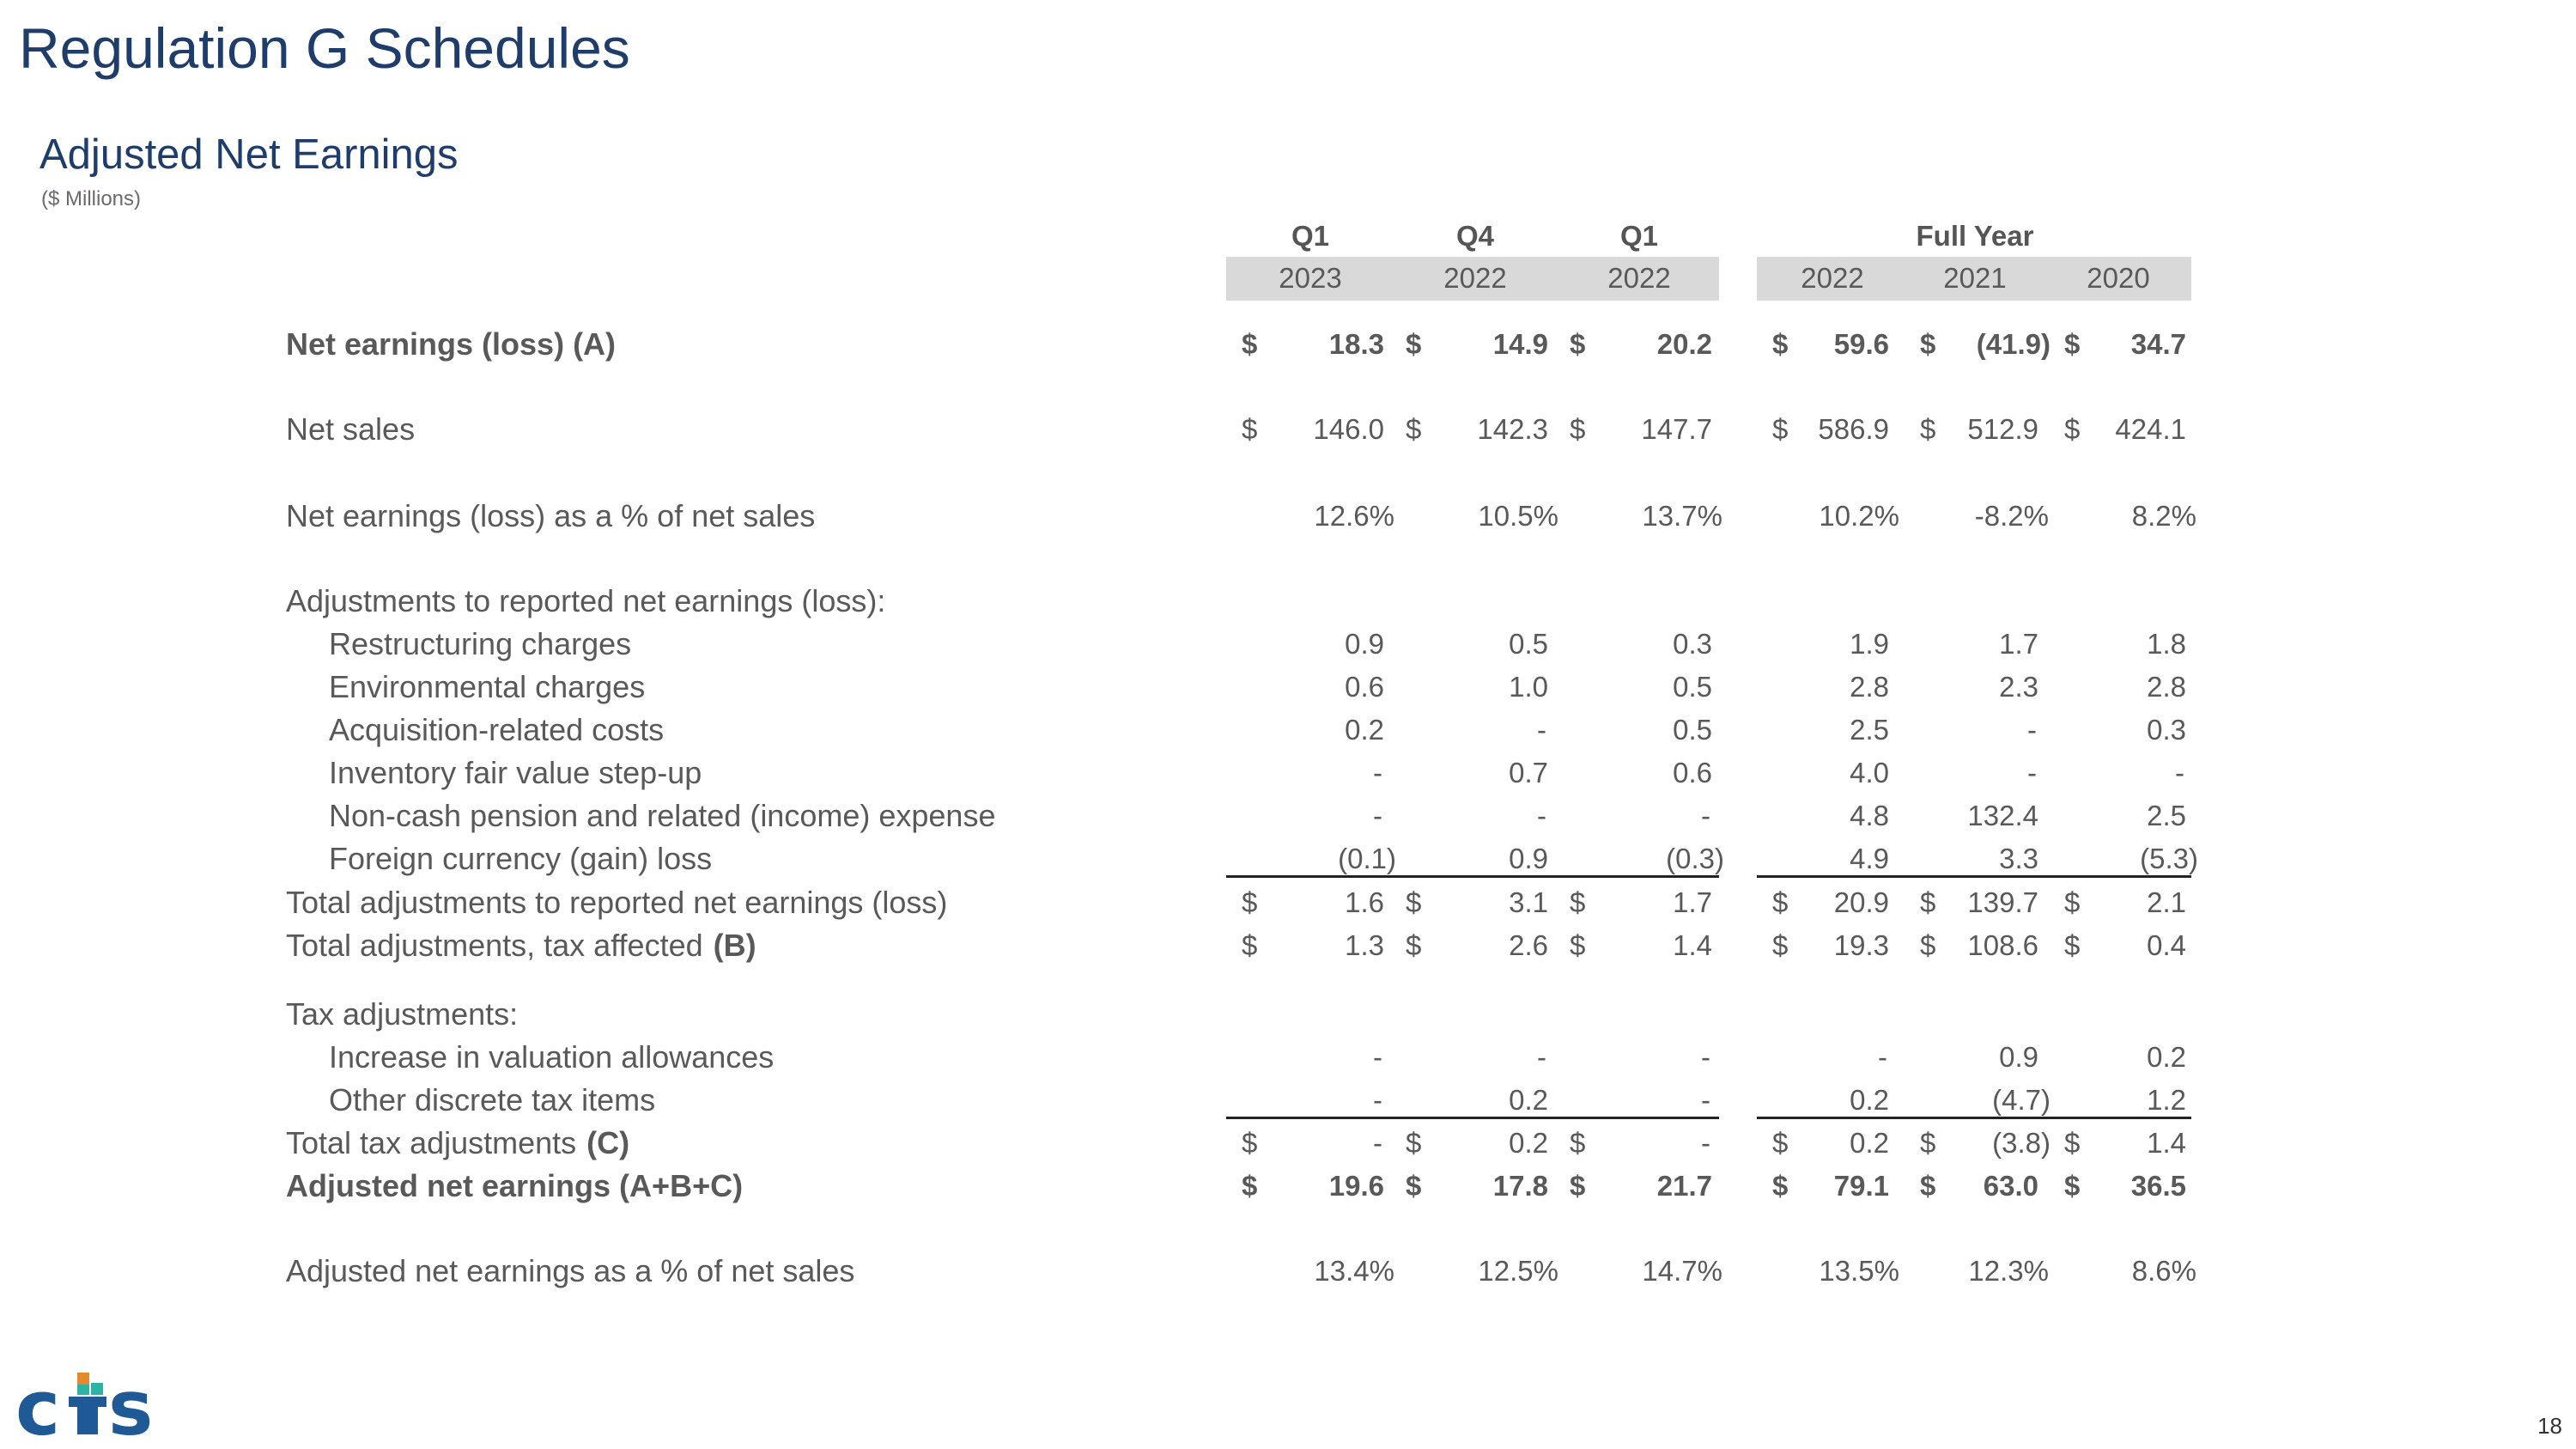 This screenshot has width=2576, height=1449. I want to click on table-cell: 139.7, so click(2003, 902).